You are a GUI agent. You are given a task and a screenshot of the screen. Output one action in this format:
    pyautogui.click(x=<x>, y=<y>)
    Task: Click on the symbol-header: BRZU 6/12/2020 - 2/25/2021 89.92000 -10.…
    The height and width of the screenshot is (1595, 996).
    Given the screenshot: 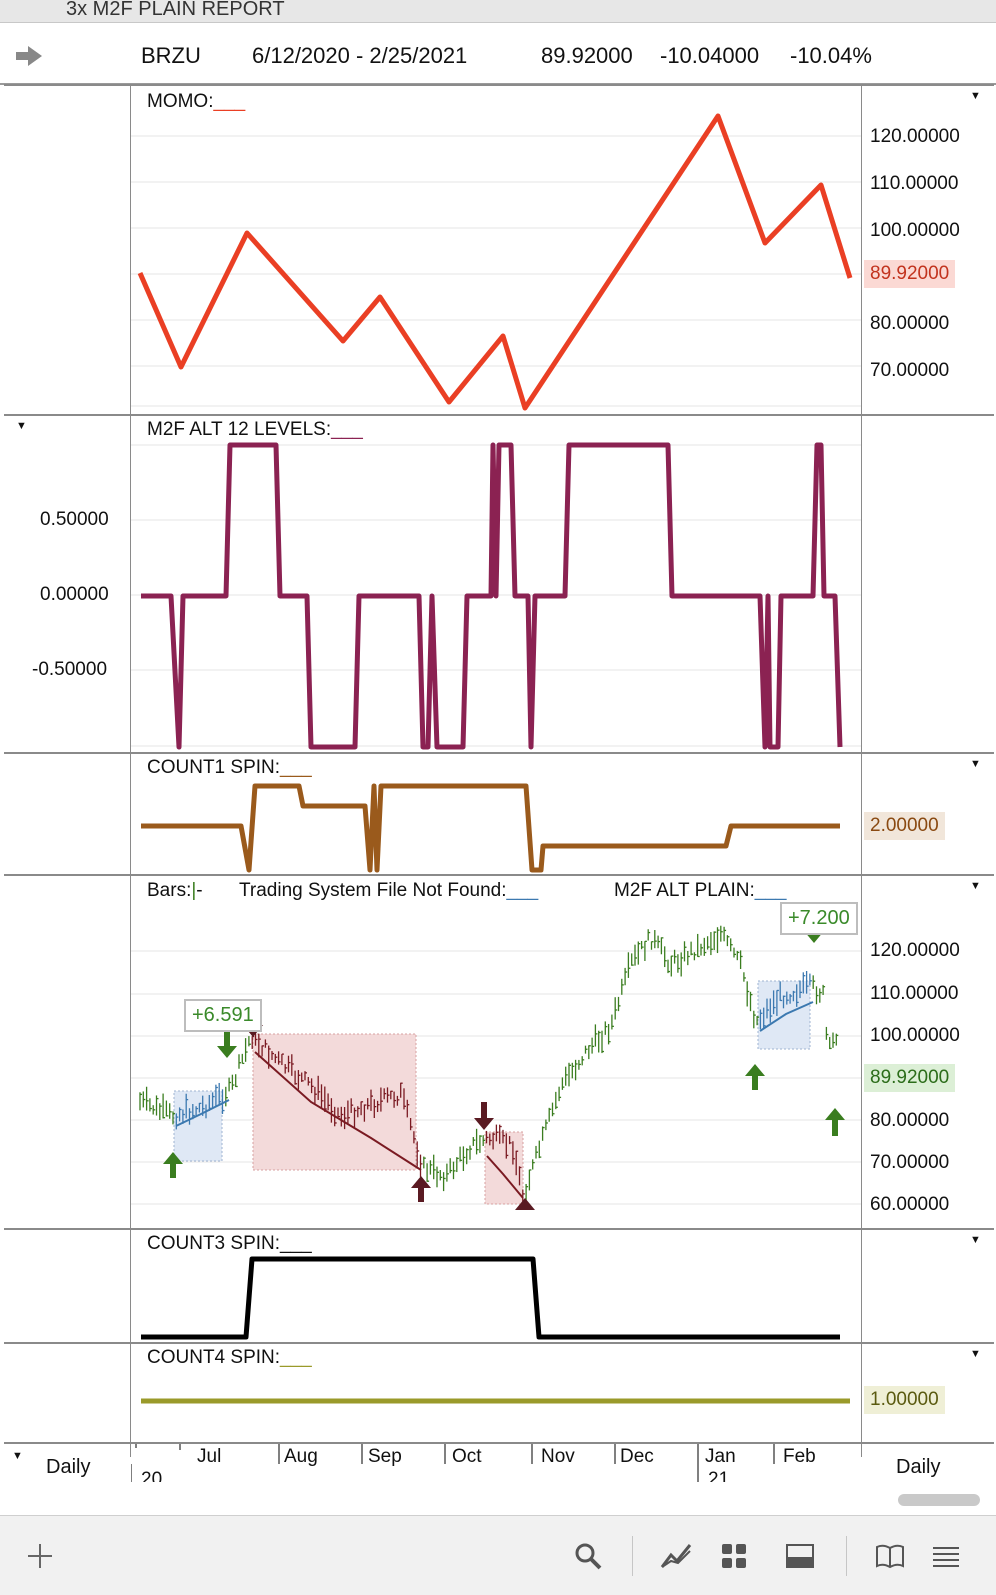 What is the action you would take?
    pyautogui.click(x=498, y=59)
    